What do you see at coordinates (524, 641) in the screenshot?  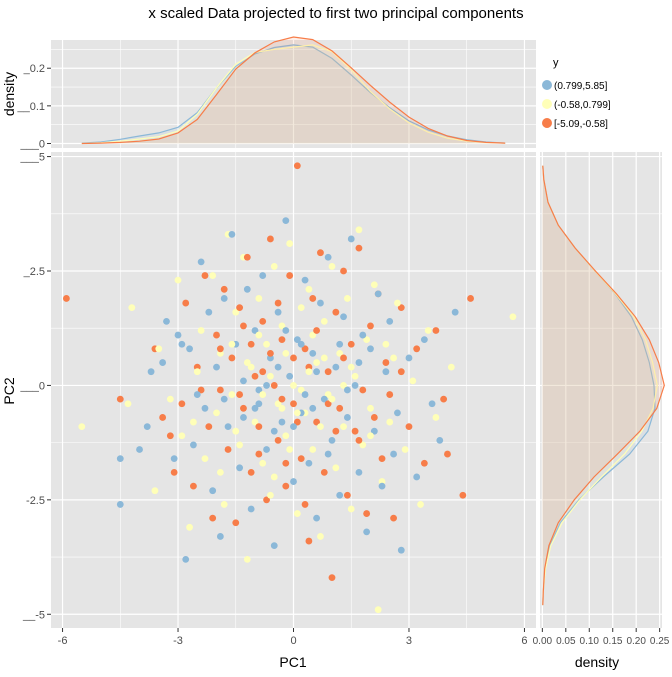 I see `x-tick-label: 6` at bounding box center [524, 641].